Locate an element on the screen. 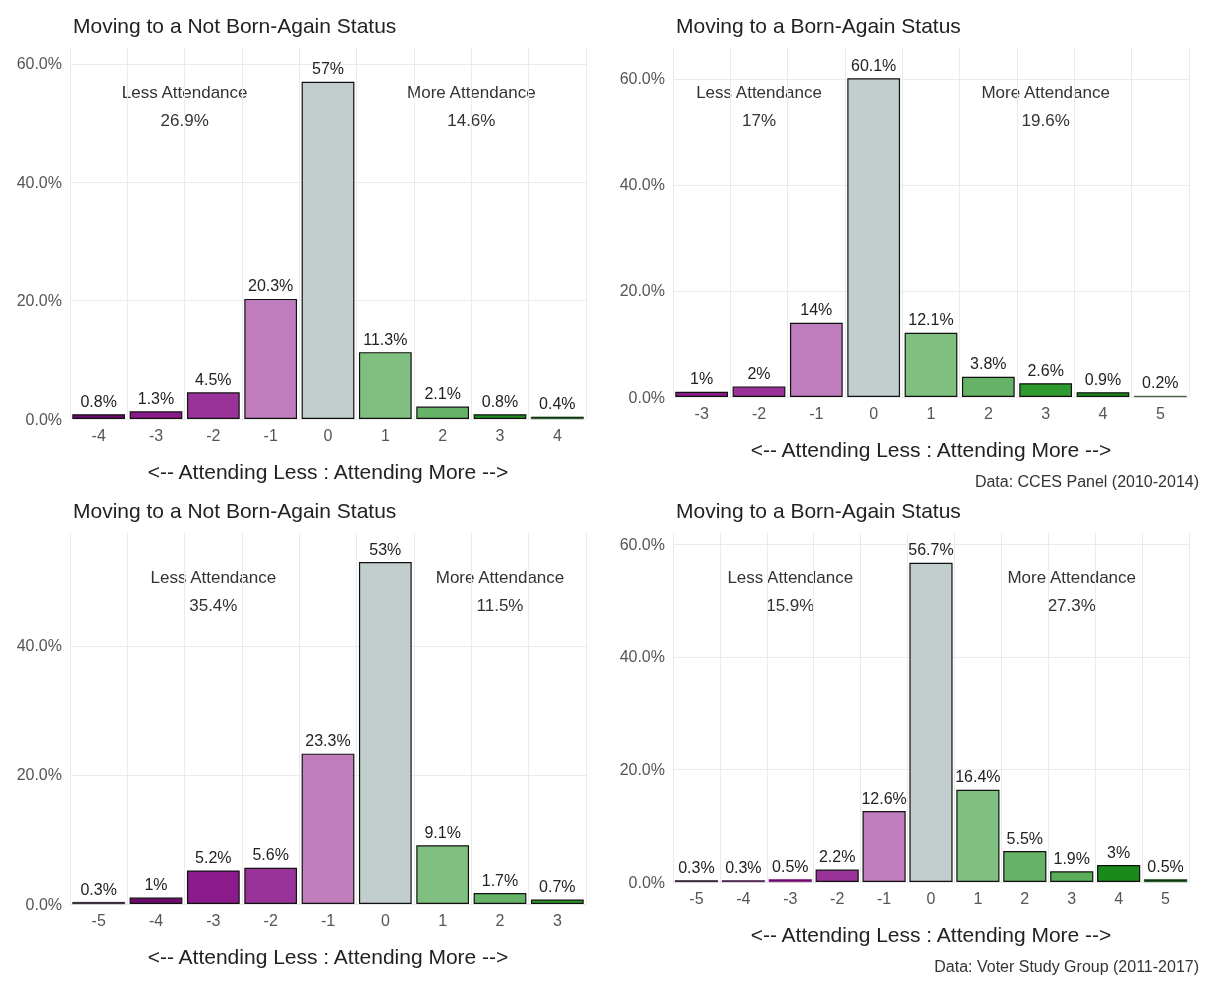  data-label: 0.5% is located at coordinates (1165, 866).